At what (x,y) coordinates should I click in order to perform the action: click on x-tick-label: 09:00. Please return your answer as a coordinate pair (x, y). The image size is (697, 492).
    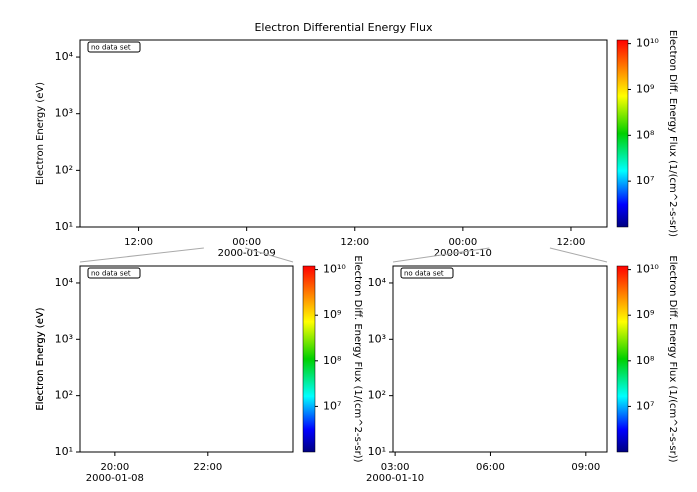
    Looking at the image, I should click on (585, 467).